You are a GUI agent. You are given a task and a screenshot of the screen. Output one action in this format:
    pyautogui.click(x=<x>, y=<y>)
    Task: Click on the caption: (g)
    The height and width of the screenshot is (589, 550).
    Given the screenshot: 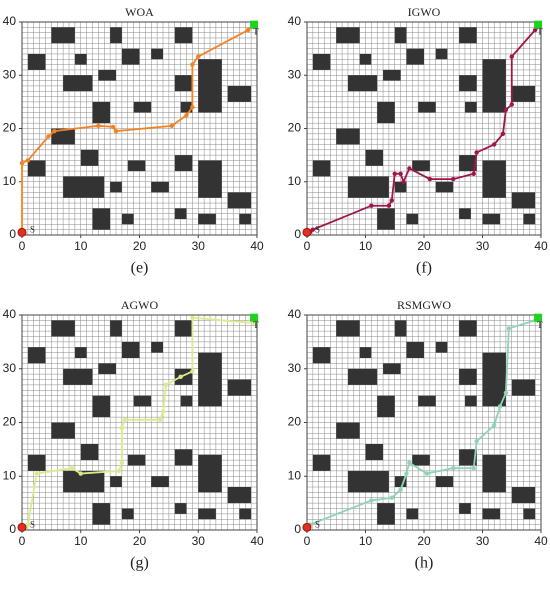 What is the action you would take?
    pyautogui.click(x=139, y=563)
    